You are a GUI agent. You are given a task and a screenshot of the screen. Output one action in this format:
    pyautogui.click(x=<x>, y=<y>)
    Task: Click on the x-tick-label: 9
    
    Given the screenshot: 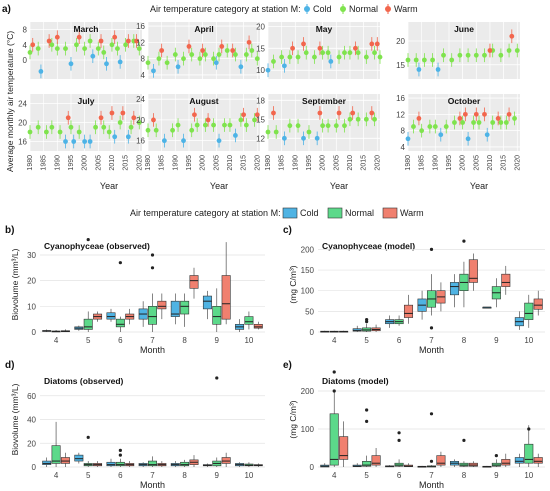 What is the action you would take?
    pyautogui.click(x=217, y=475)
    